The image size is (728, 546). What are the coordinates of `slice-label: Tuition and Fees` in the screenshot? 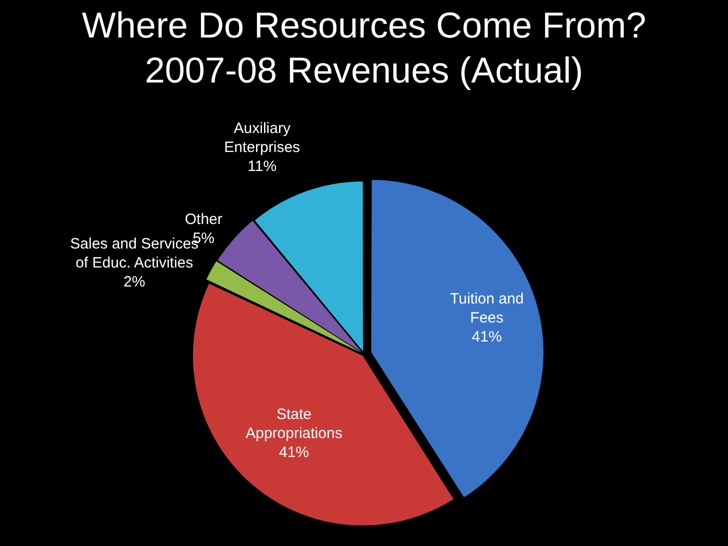 It's located at (487, 308).